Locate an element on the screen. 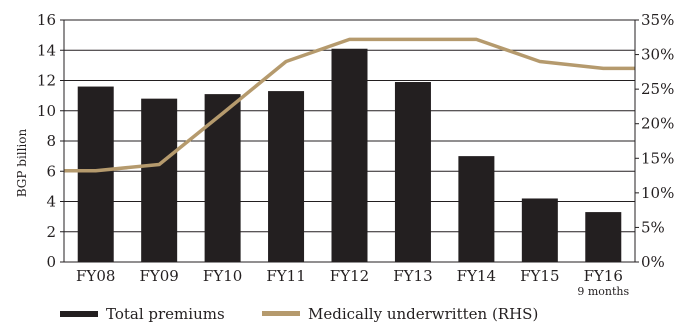 Image resolution: width=679 pixels, height=328 pixels. y2-tick-label: 25% is located at coordinates (657, 89).